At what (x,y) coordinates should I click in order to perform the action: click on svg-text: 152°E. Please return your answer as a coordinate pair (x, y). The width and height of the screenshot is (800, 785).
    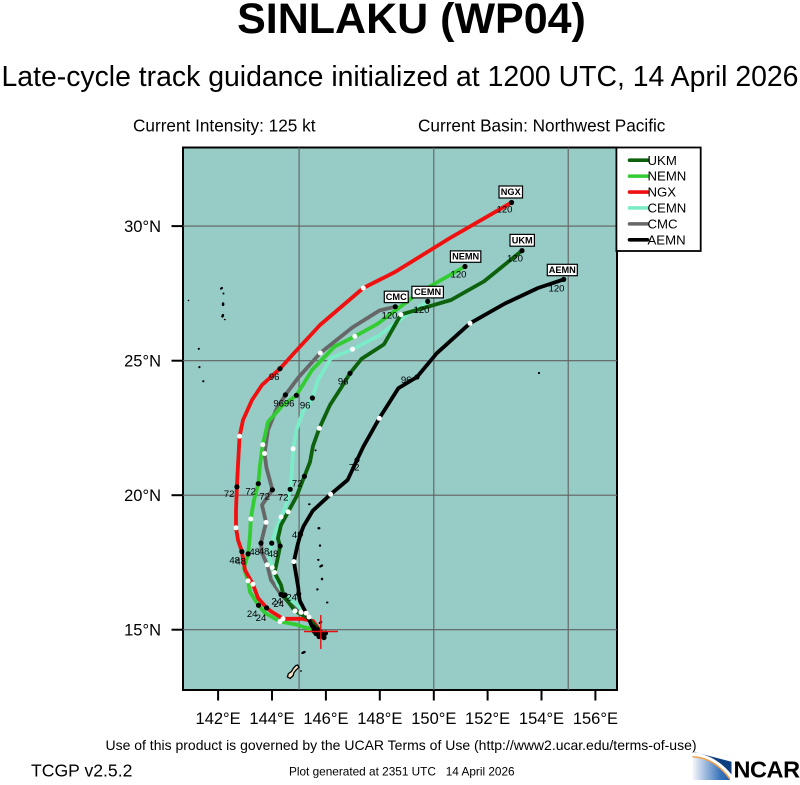
    Looking at the image, I should click on (487, 719).